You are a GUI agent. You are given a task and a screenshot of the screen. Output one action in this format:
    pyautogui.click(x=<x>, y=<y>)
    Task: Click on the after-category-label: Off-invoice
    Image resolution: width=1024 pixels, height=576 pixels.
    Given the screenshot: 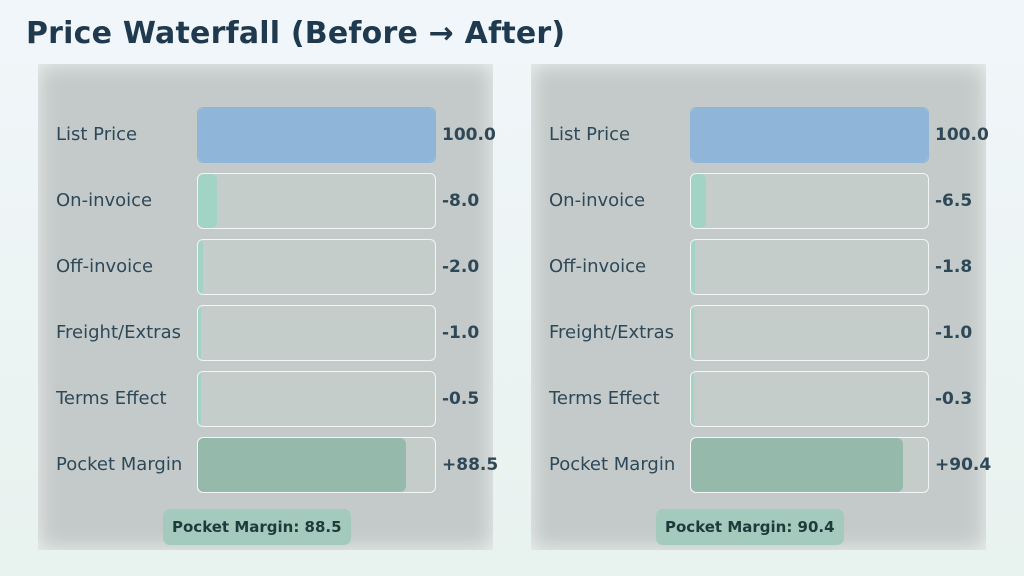 What is the action you would take?
    pyautogui.click(x=598, y=266)
    